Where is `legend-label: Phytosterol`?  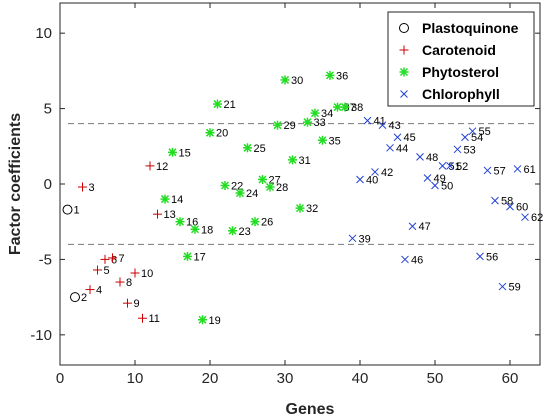 legend-label: Phytosterol is located at coordinates (460, 72).